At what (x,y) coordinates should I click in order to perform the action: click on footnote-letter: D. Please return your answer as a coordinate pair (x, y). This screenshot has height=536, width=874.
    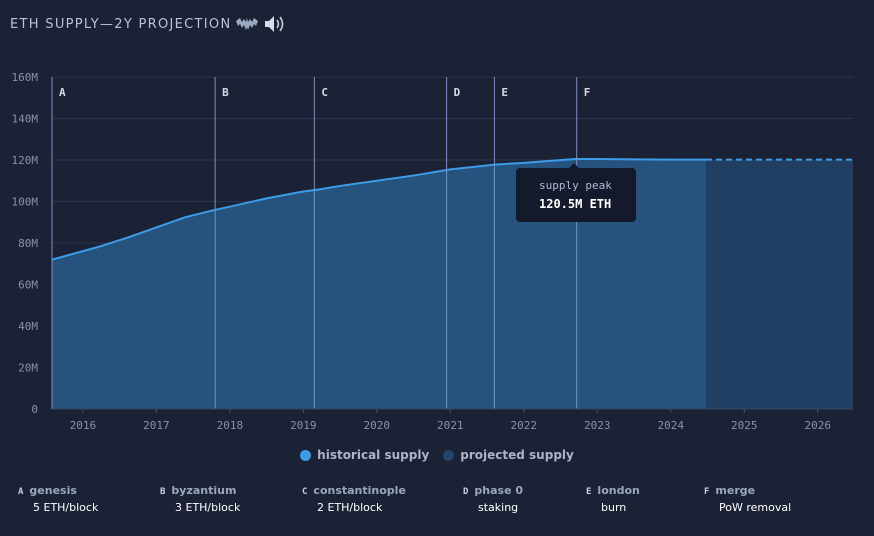
    Looking at the image, I should click on (466, 492).